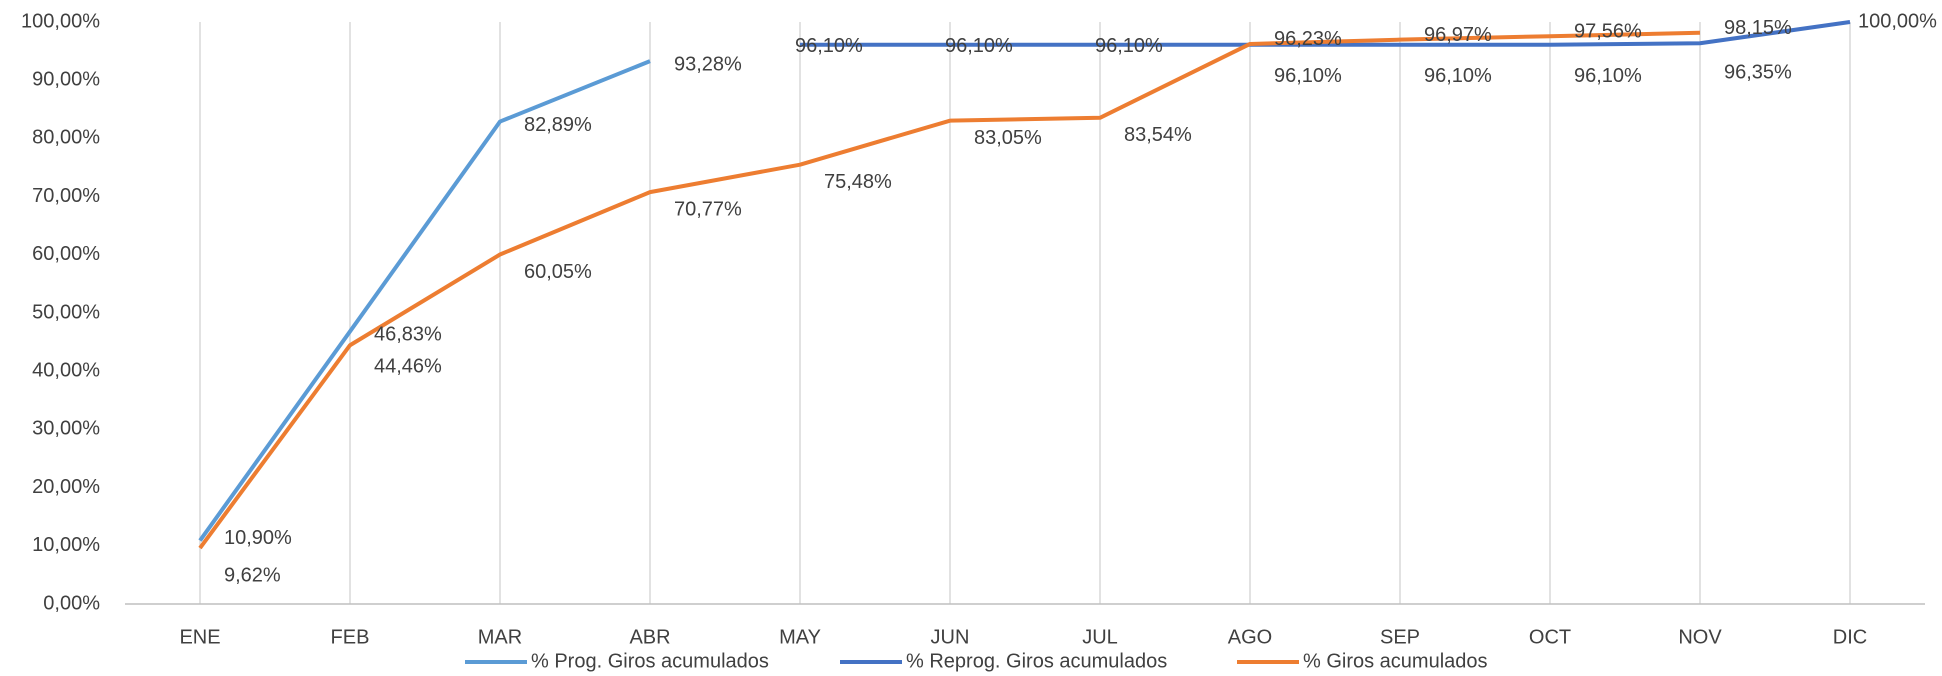 This screenshot has height=676, width=1942. I want to click on series-line, so click(1325, 33).